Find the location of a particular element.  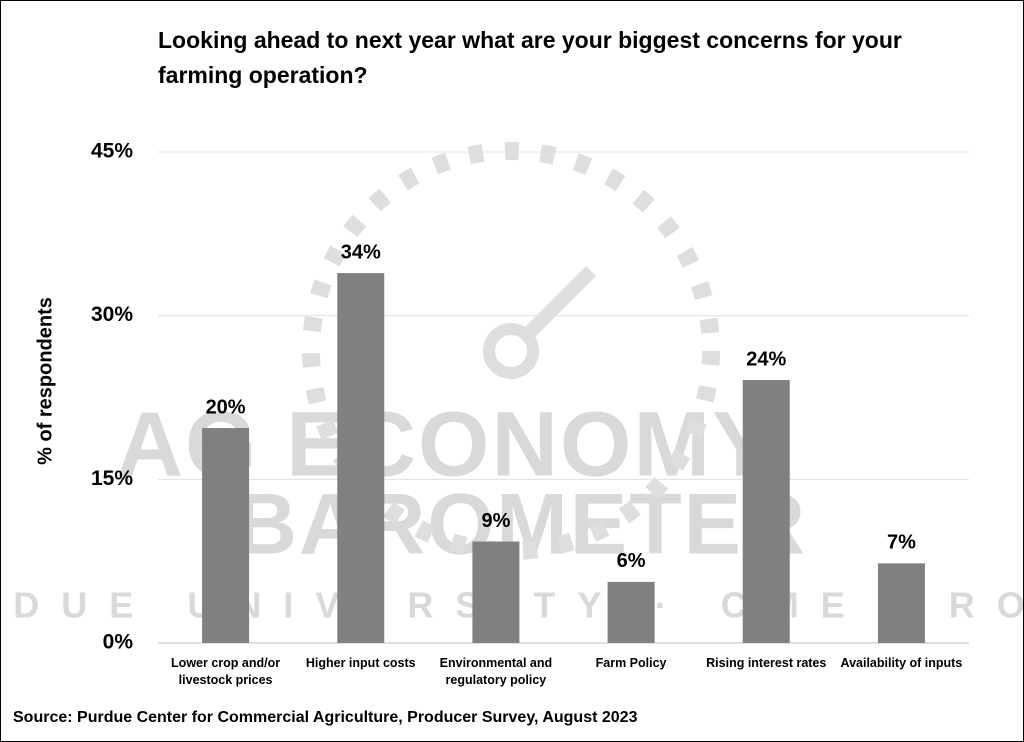

data-label: 24% is located at coordinates (766, 359).